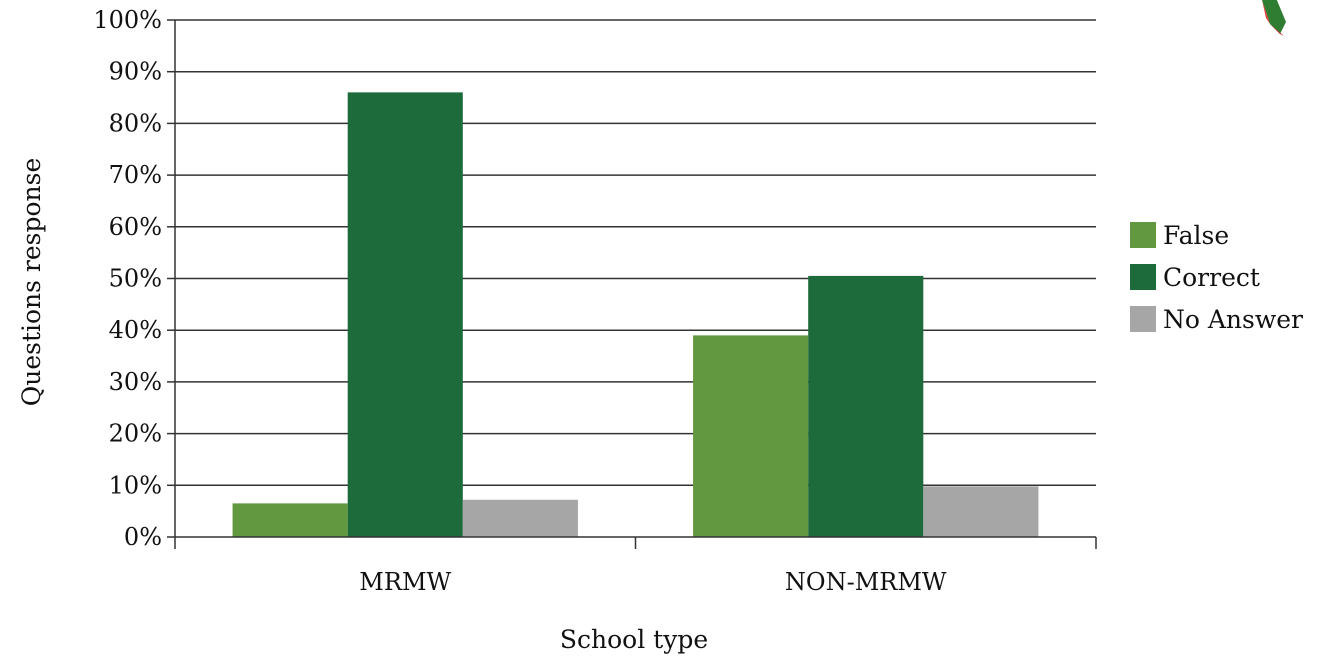  What do you see at coordinates (135, 485) in the screenshot?
I see `y-tick-label: 10%` at bounding box center [135, 485].